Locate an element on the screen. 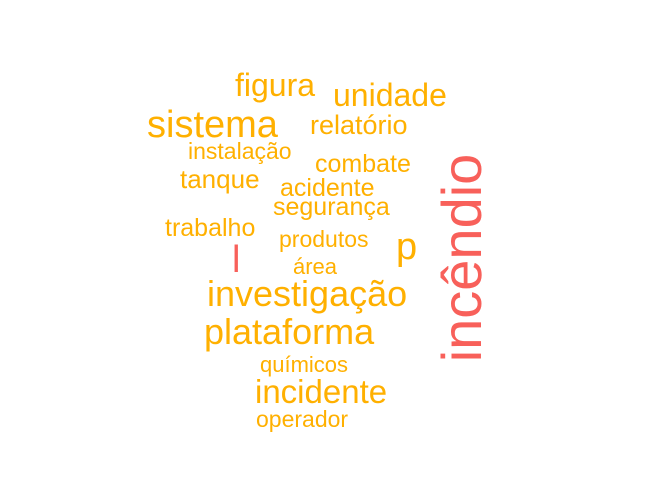 Image resolution: width=672 pixels, height=480 pixels. word-incidente: incidente is located at coordinates (321, 391).